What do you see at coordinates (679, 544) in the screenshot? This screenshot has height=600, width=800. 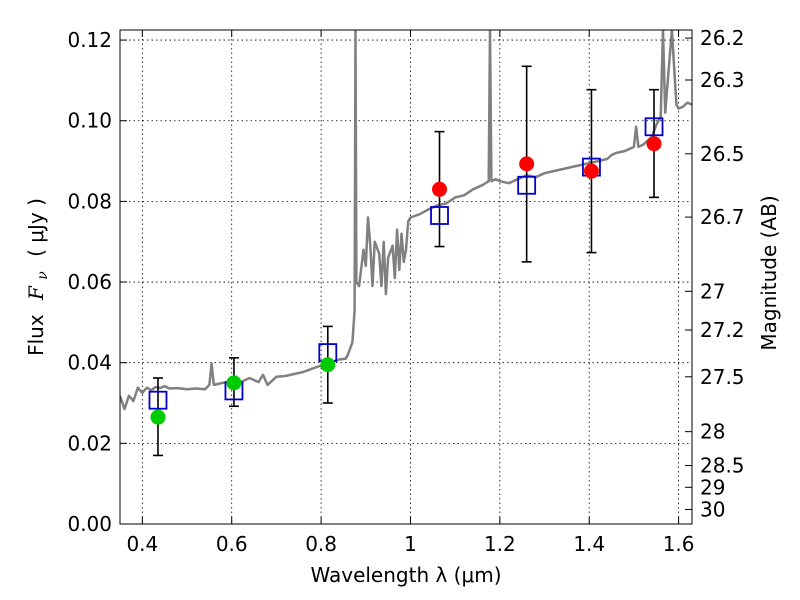 I see `x-tick-label: 1.6` at bounding box center [679, 544].